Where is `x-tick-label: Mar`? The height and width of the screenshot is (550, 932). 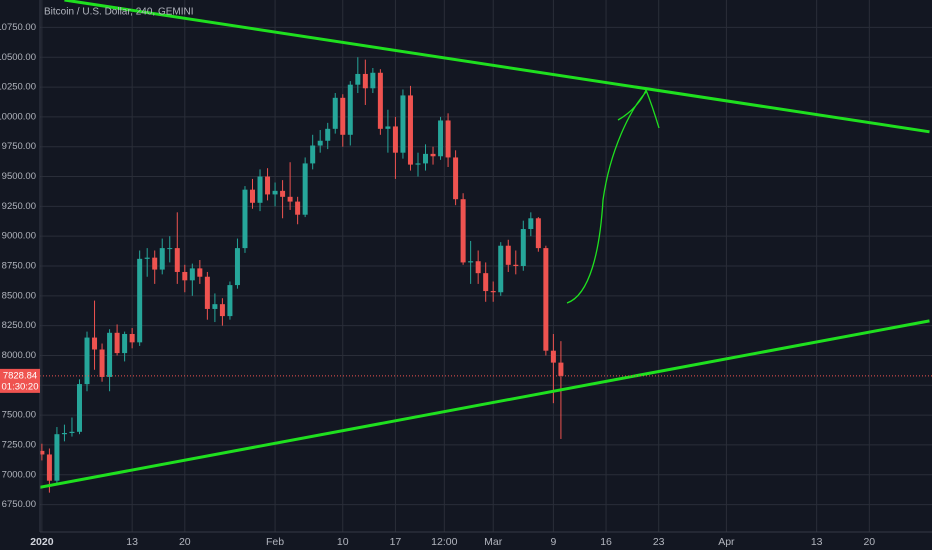 x-tick-label: Mar is located at coordinates (493, 542).